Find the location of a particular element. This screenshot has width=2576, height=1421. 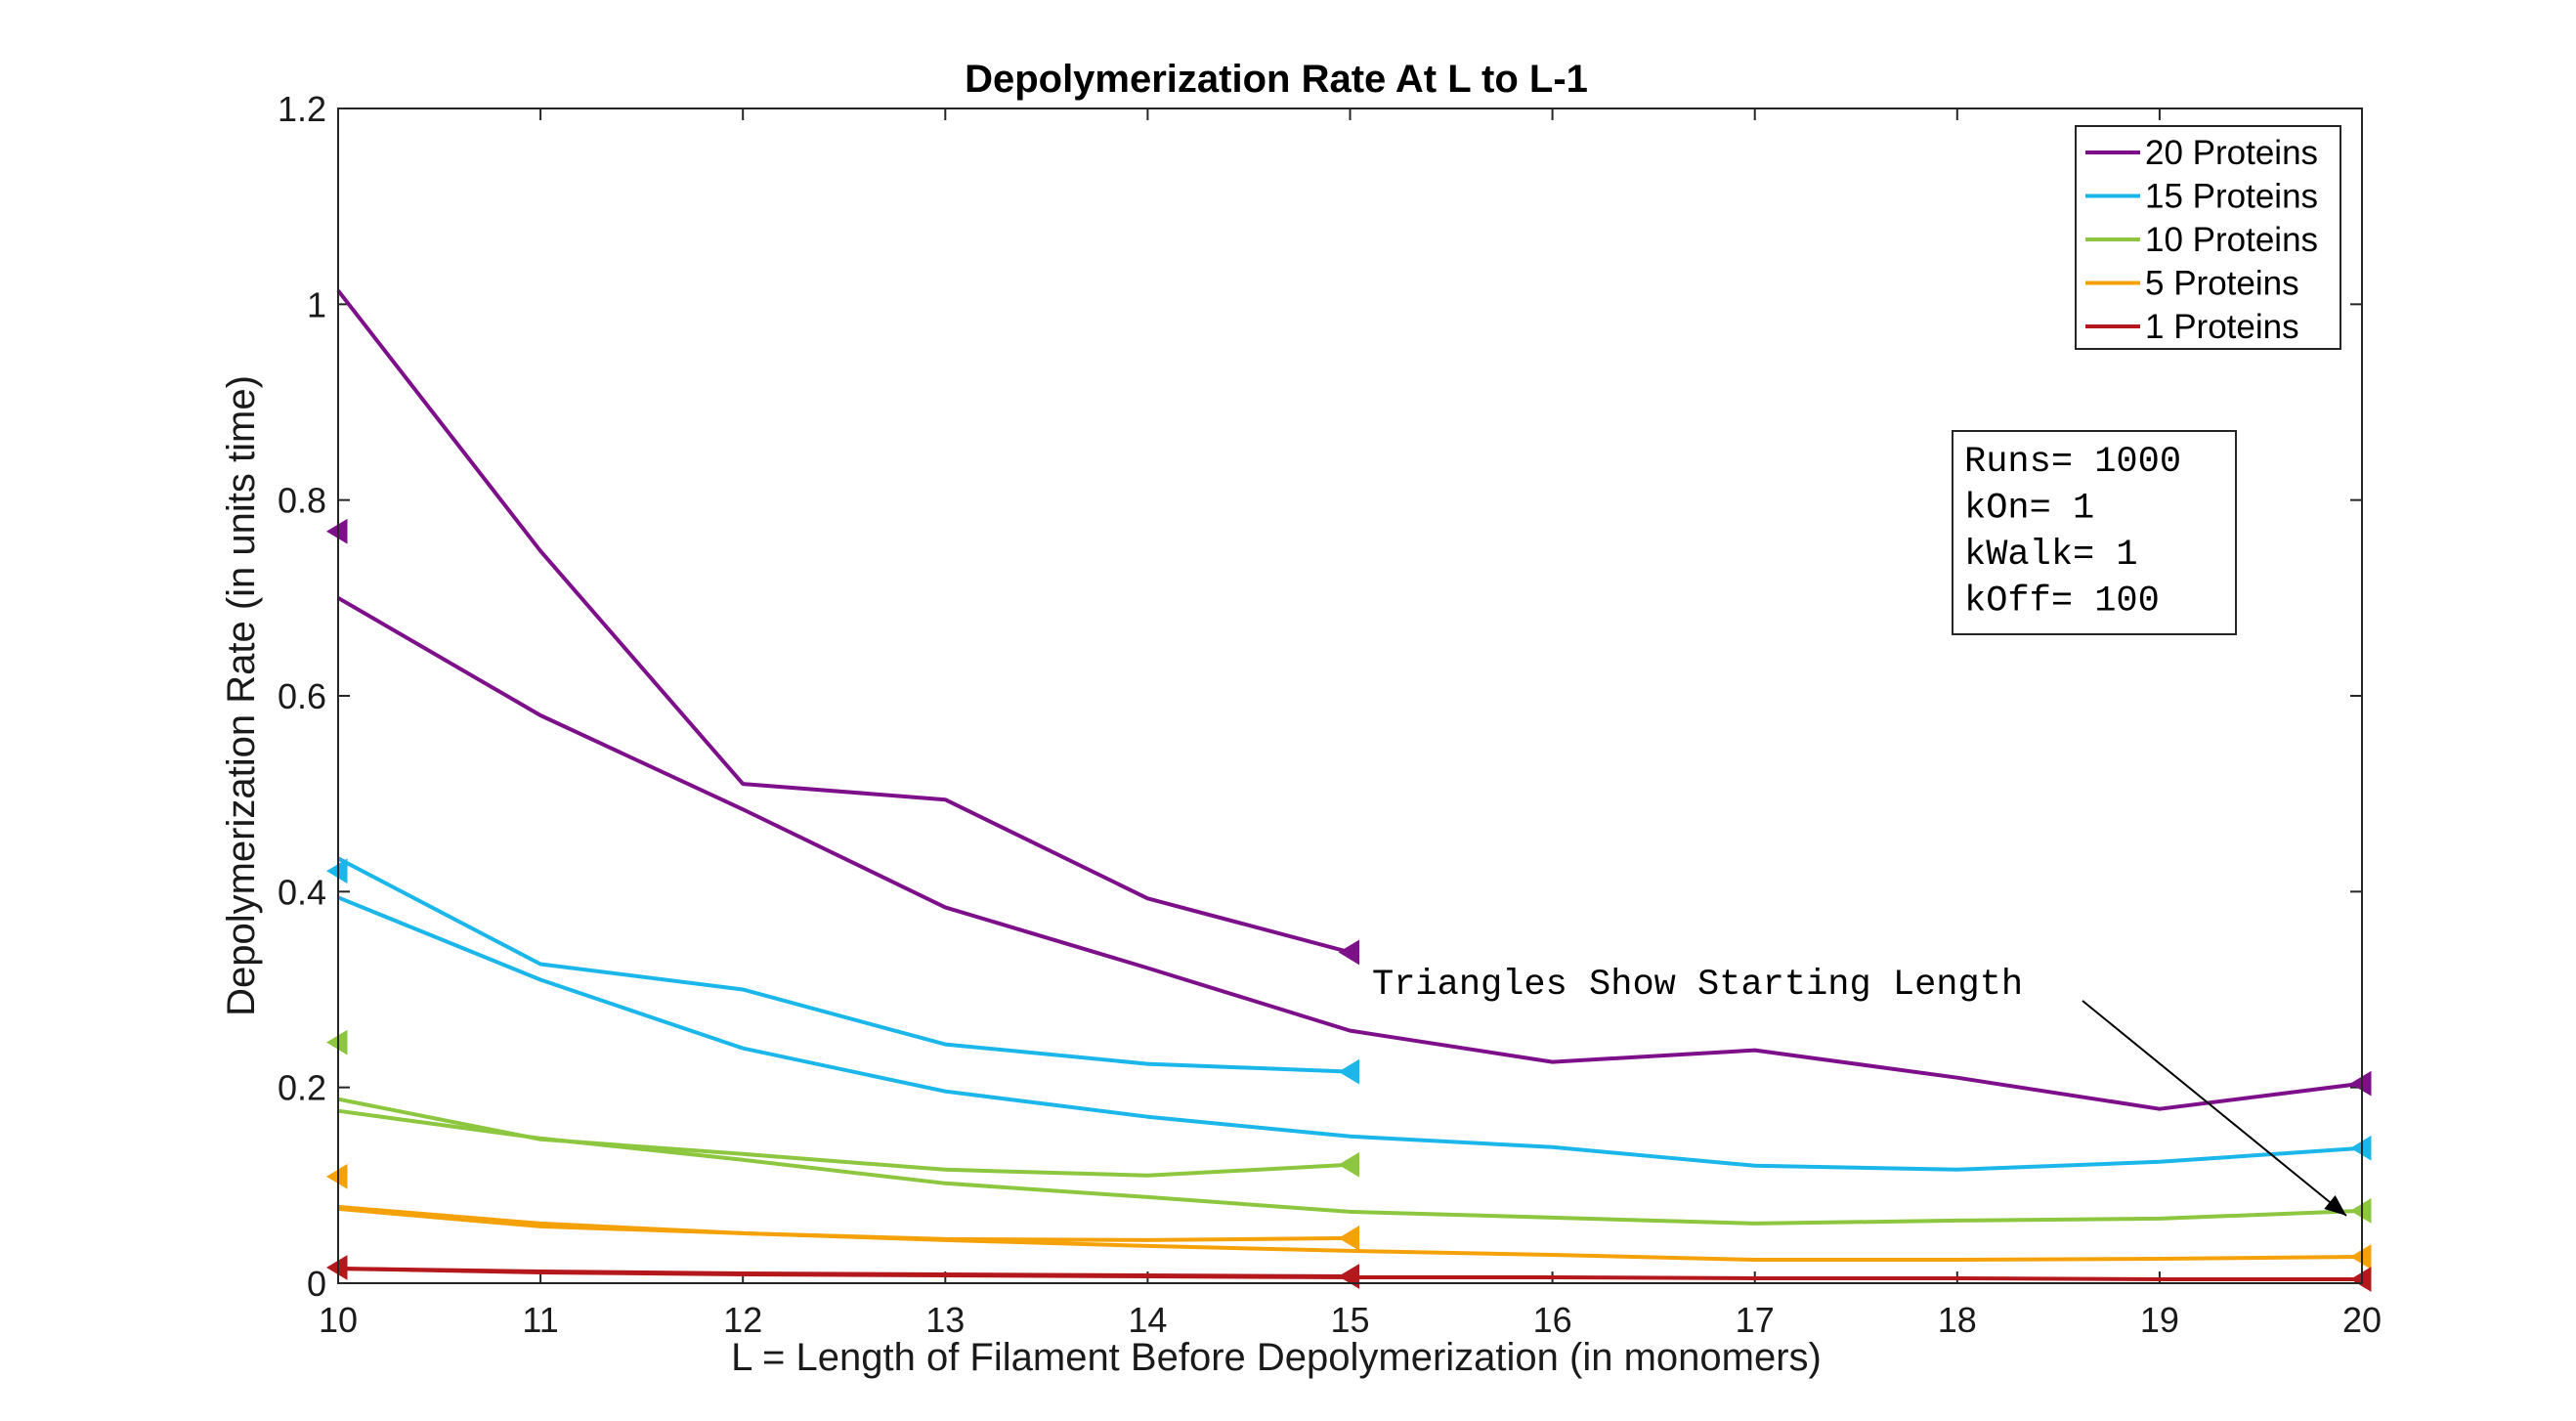

parameter-box-frame is located at coordinates (2094, 532).